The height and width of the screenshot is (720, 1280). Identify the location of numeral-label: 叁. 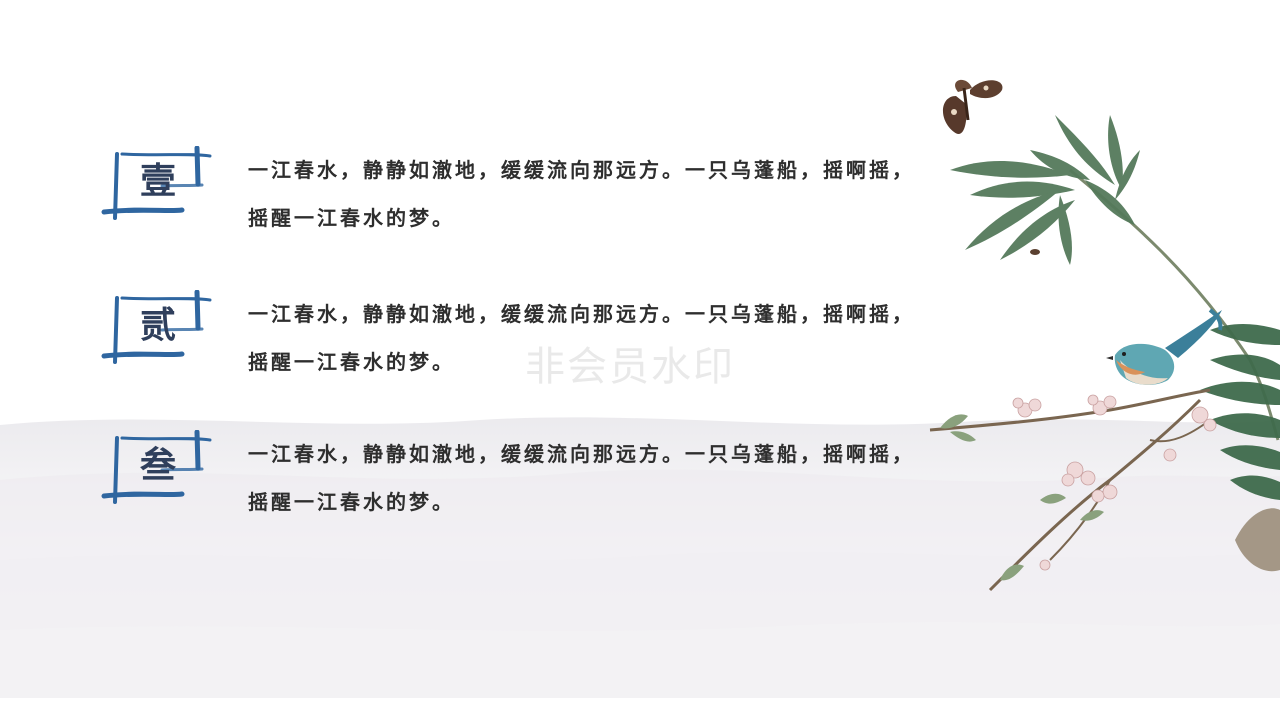
(157, 465).